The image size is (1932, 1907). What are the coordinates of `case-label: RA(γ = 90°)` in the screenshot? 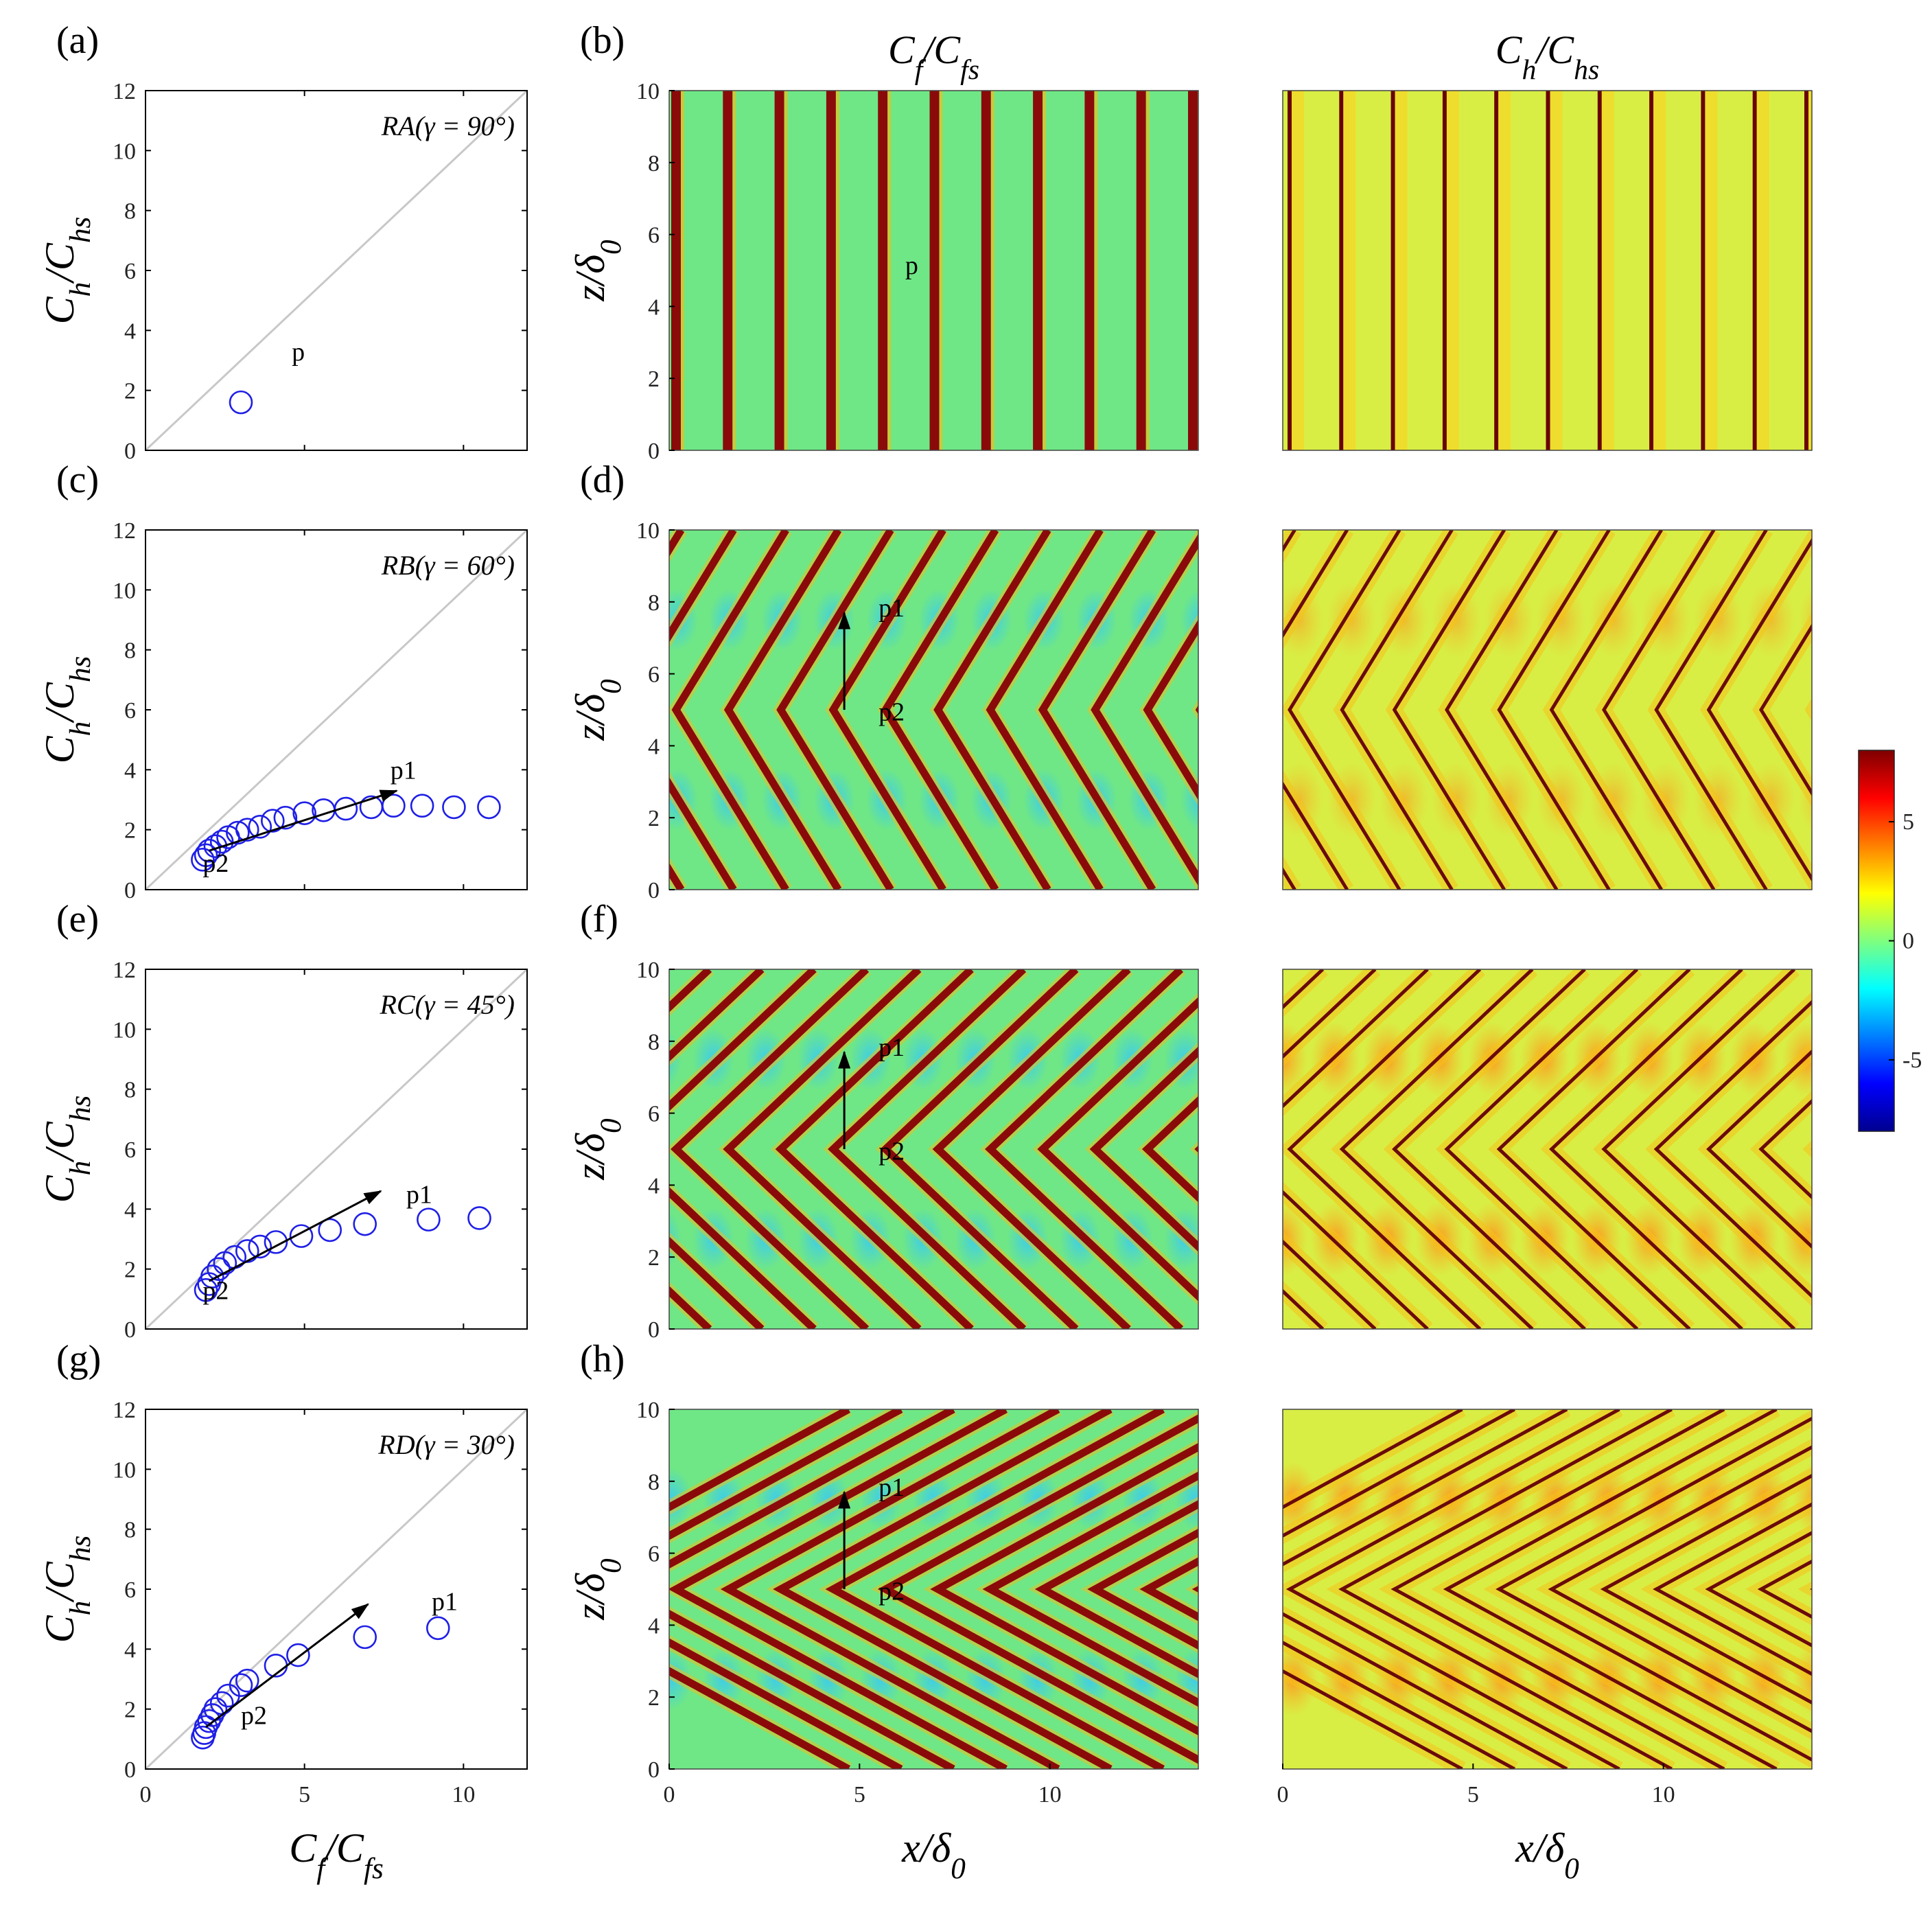 It's located at (448, 126).